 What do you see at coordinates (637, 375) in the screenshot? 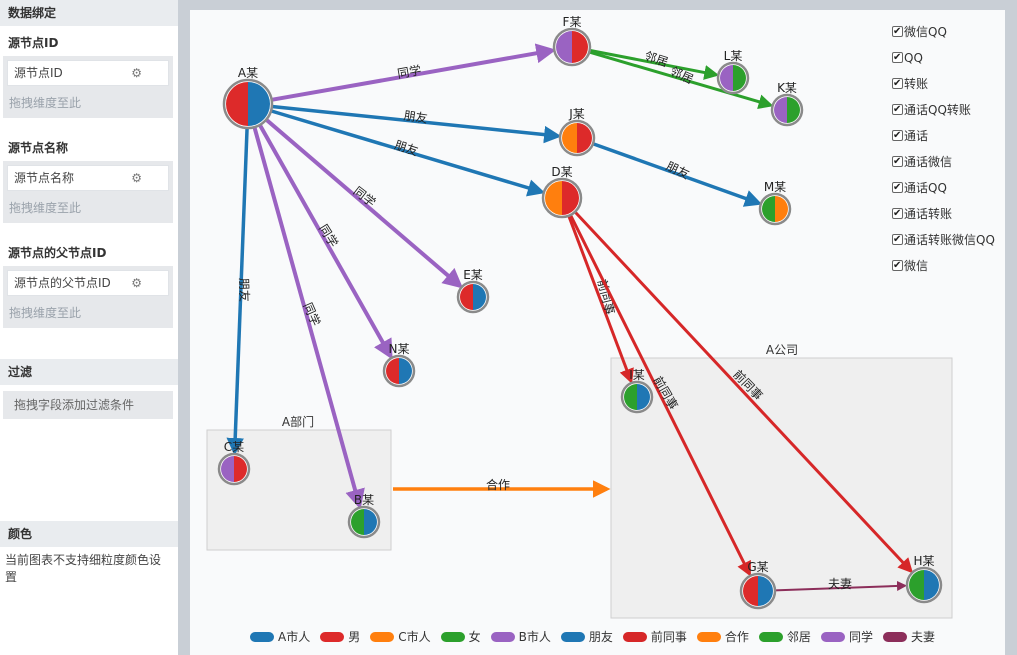
I see `node-label: I某` at bounding box center [637, 375].